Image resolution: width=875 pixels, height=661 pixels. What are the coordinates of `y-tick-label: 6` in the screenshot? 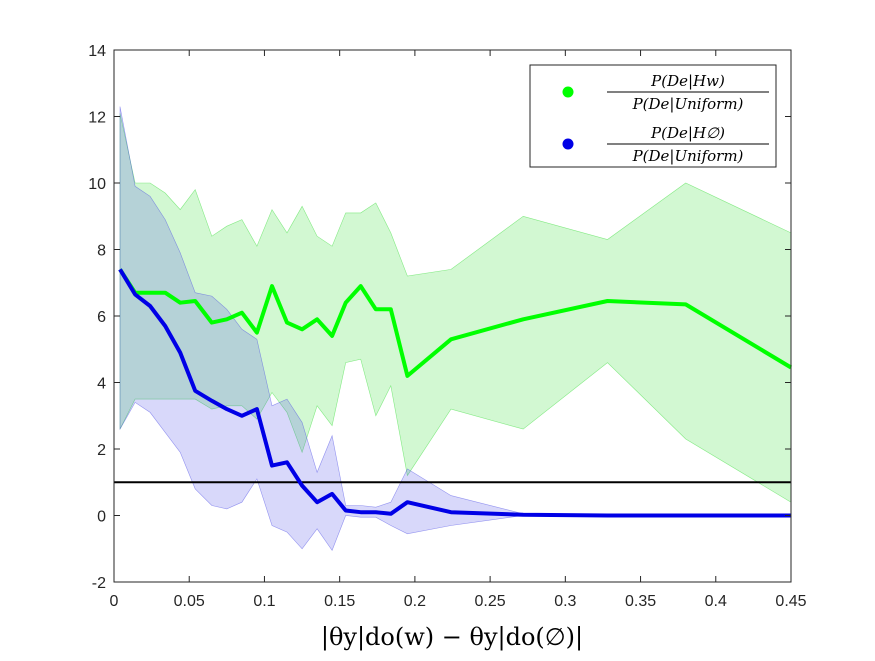 It's located at (101, 317).